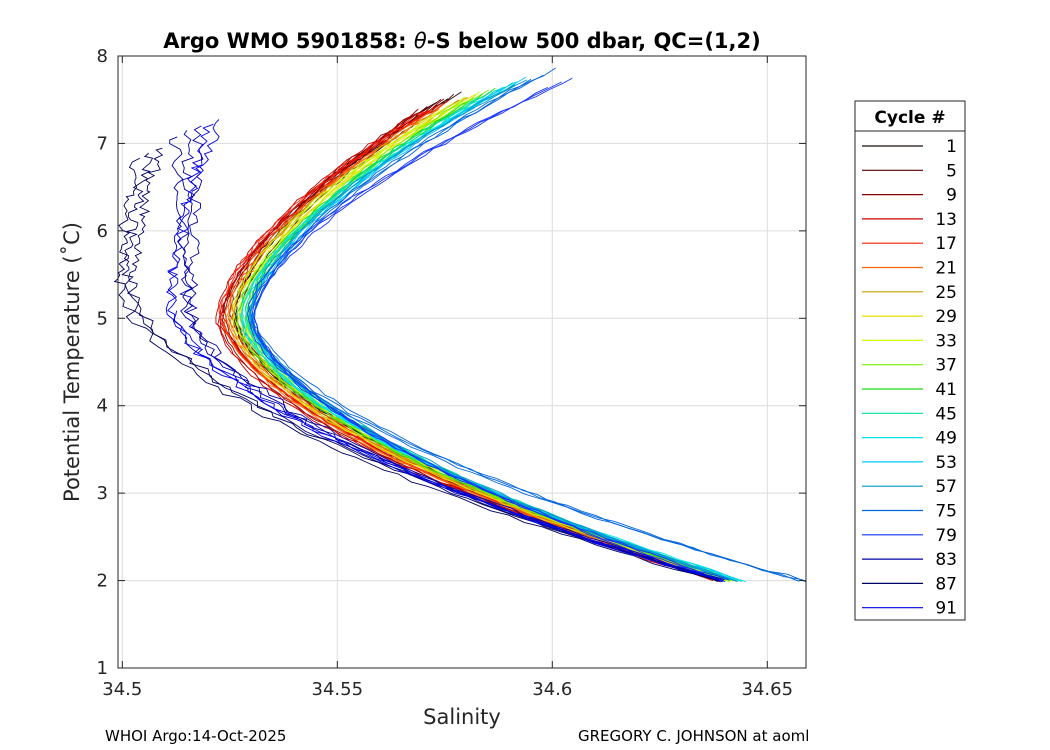 The image size is (1050, 750). I want to click on legend-label: 87, so click(946, 584).